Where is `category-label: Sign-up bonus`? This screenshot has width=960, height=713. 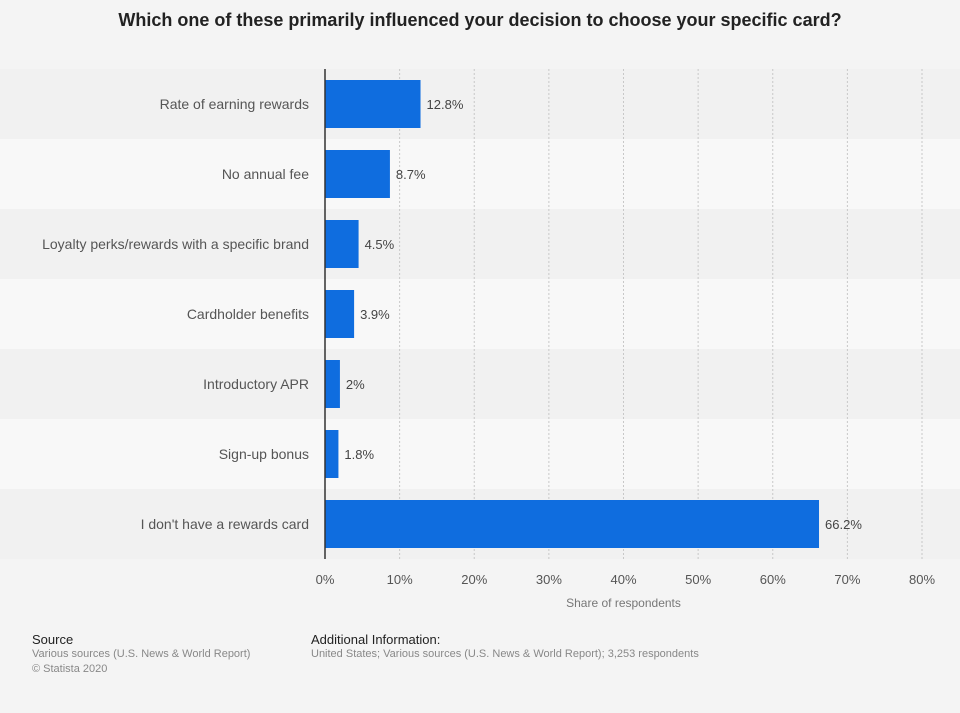 category-label: Sign-up bonus is located at coordinates (264, 454).